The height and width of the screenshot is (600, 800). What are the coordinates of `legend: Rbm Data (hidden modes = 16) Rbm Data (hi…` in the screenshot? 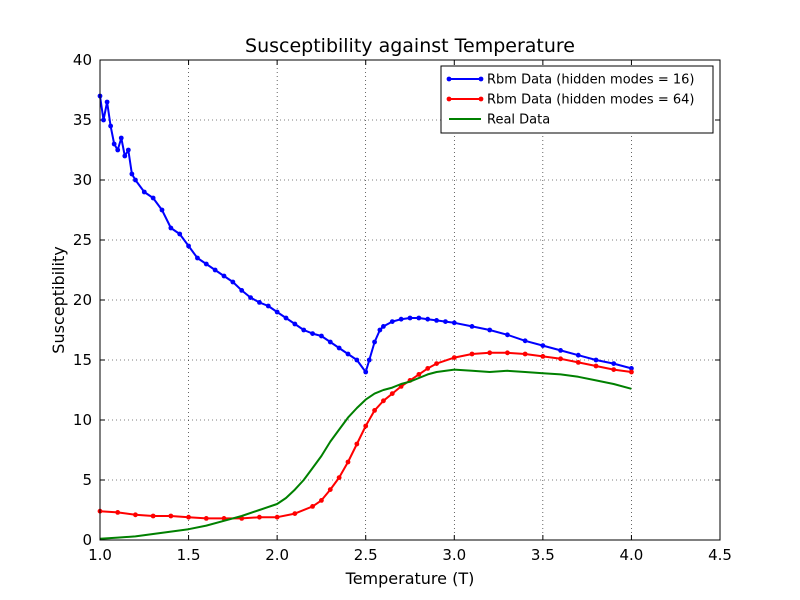 It's located at (577, 99).